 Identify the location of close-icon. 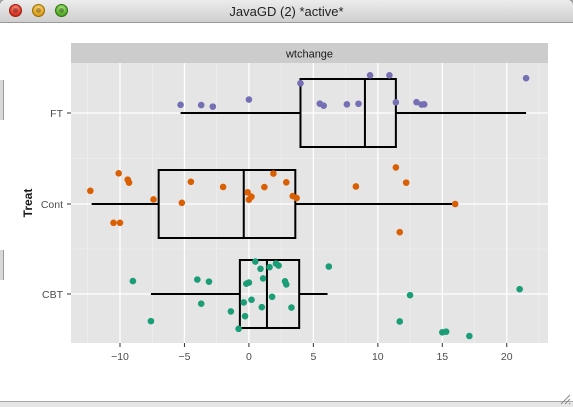
(15, 10).